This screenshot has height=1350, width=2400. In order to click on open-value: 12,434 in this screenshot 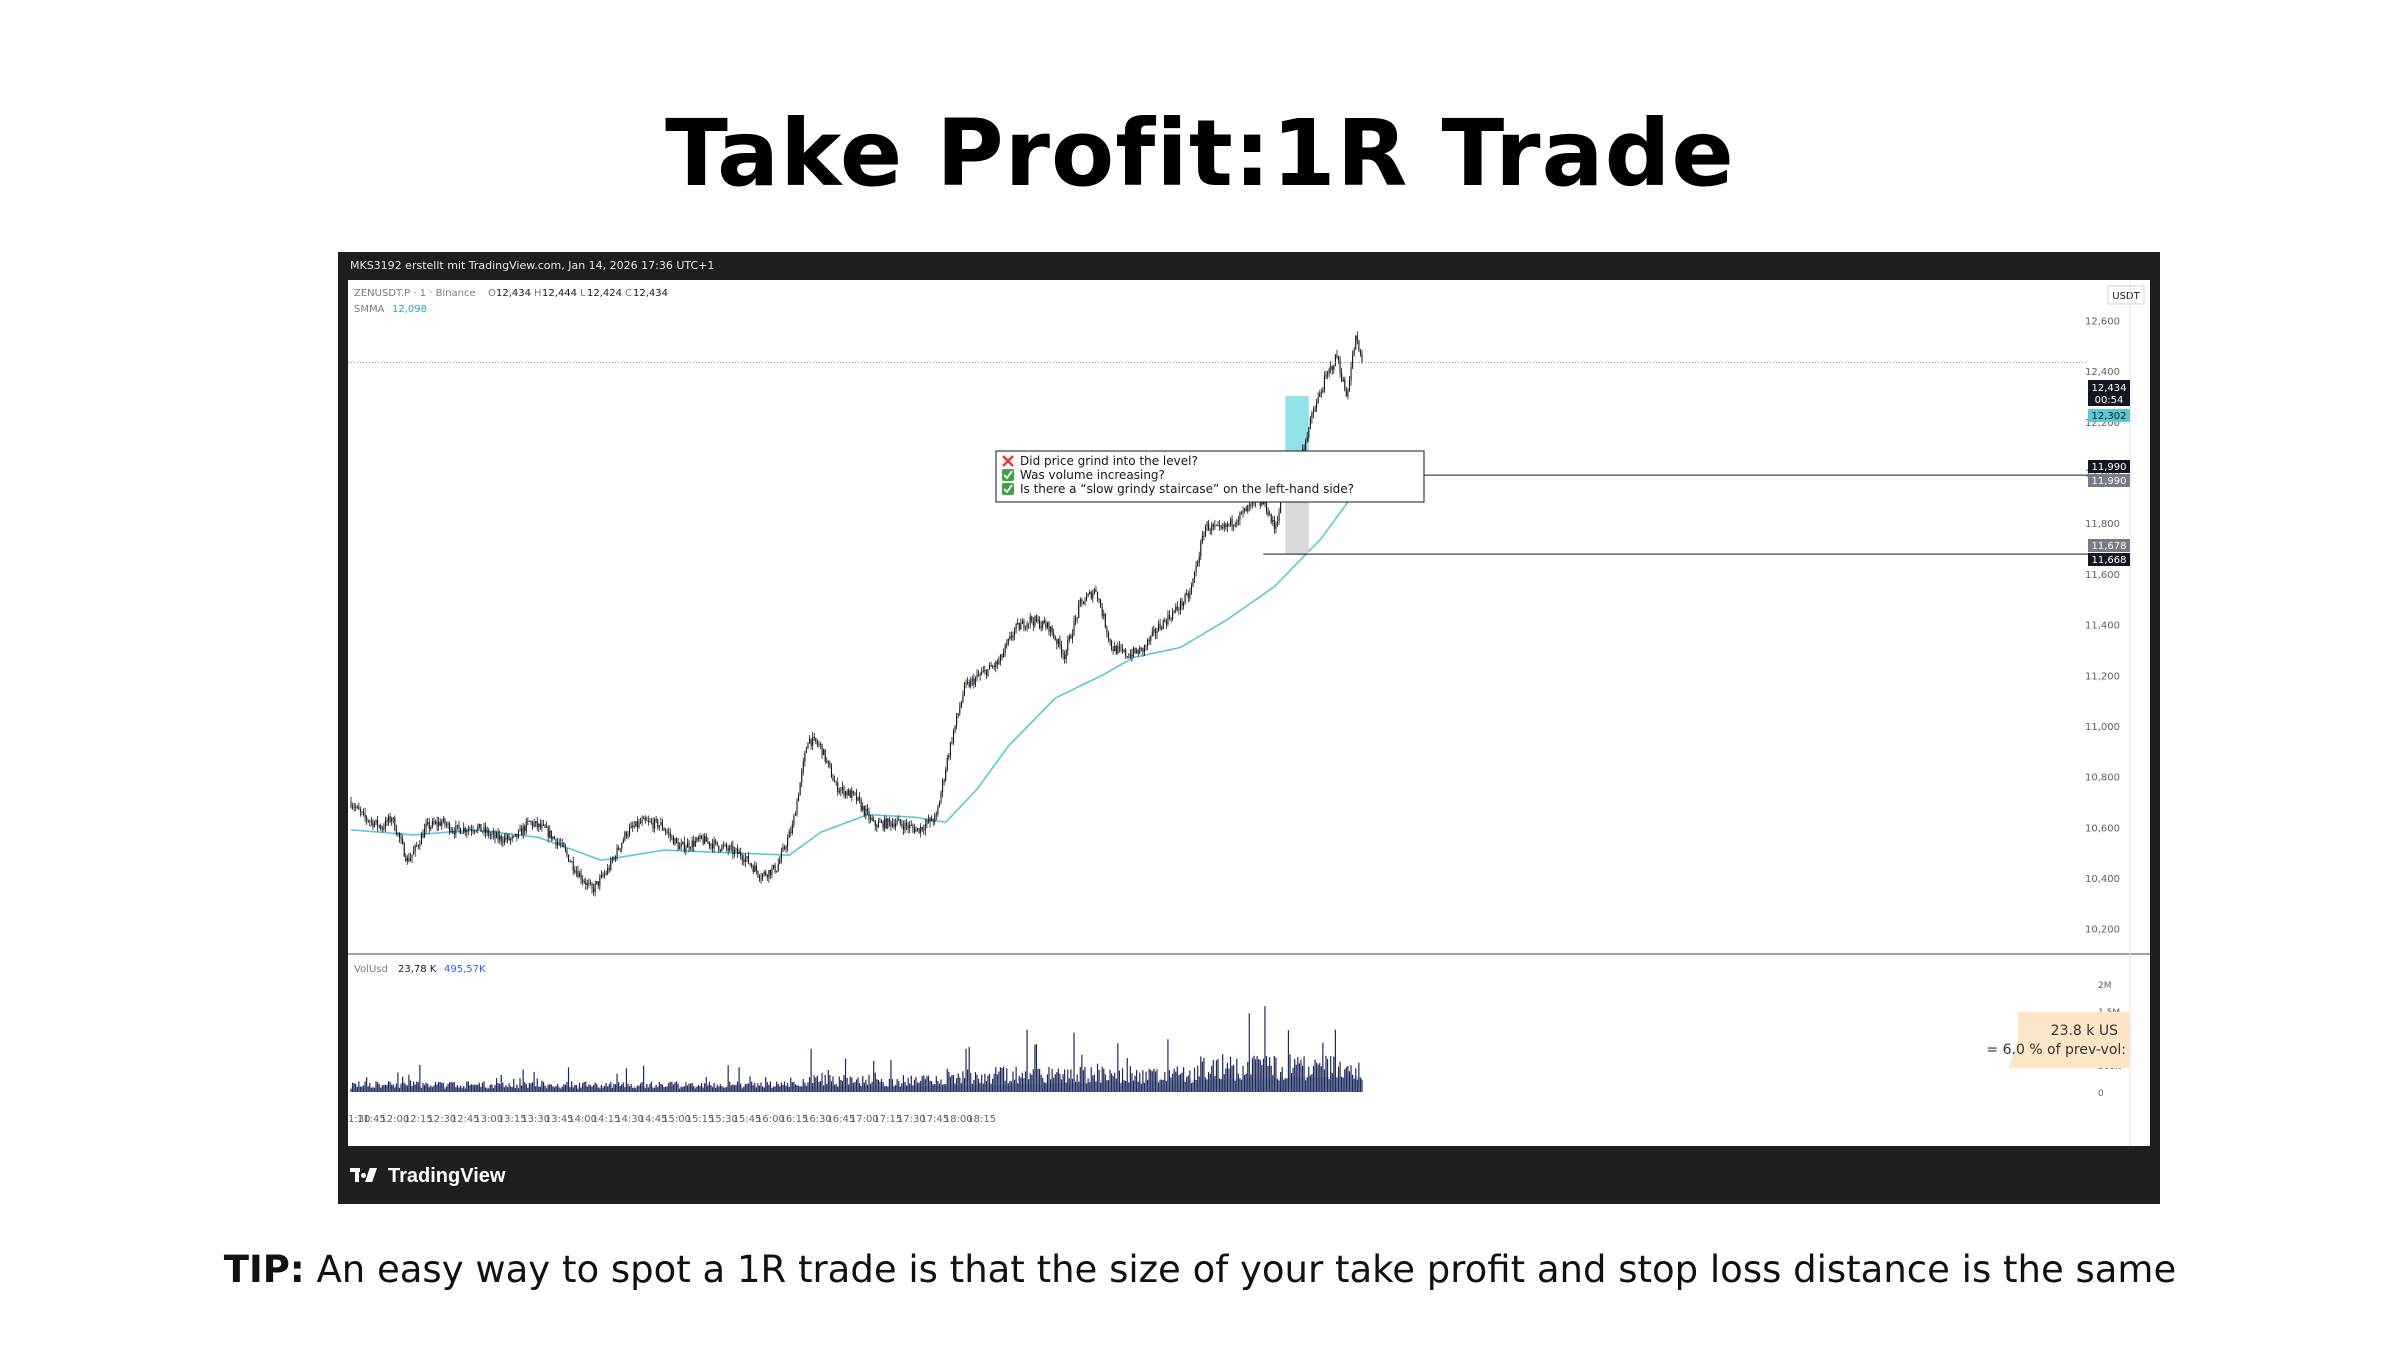, I will do `click(513, 293)`.